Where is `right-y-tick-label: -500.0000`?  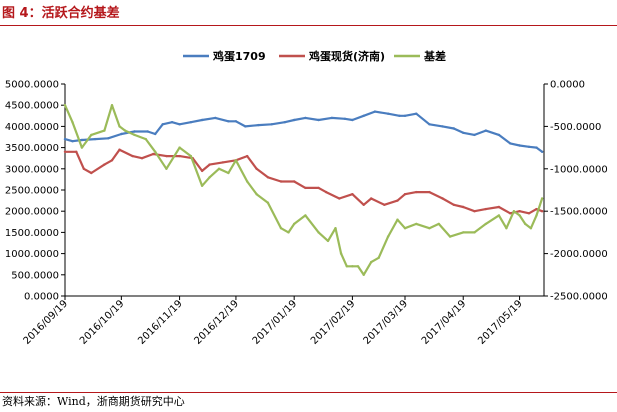
right-y-tick-label: -500.0000 is located at coordinates (575, 127).